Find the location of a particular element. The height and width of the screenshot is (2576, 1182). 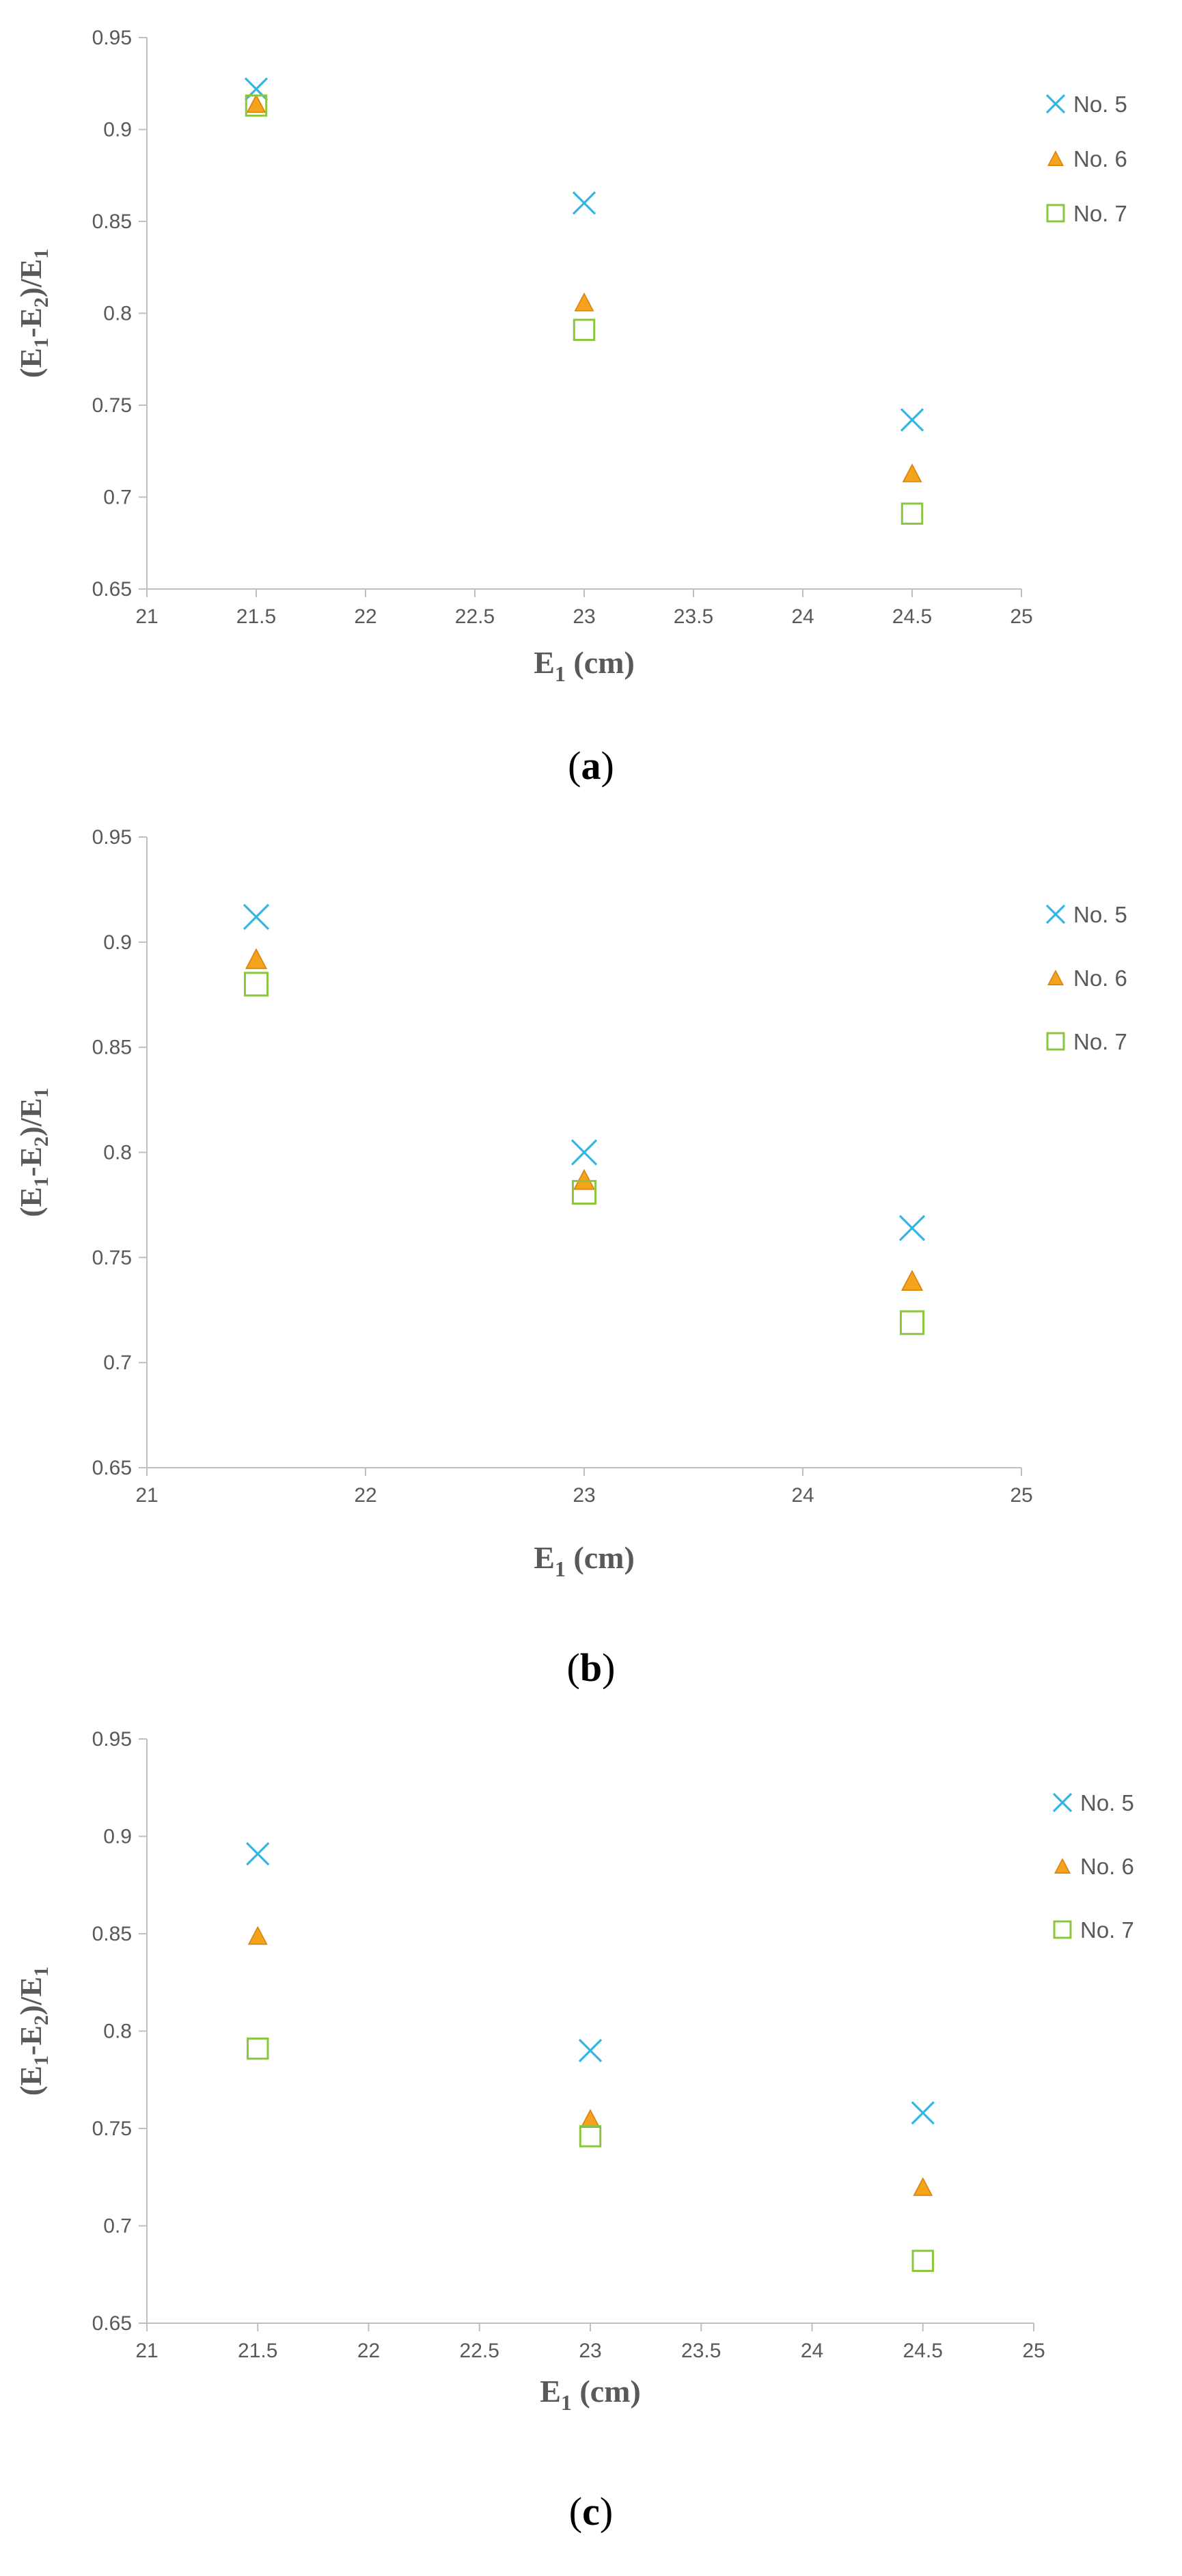

x-axis-title: E1 (cm) is located at coordinates (584, 1560).